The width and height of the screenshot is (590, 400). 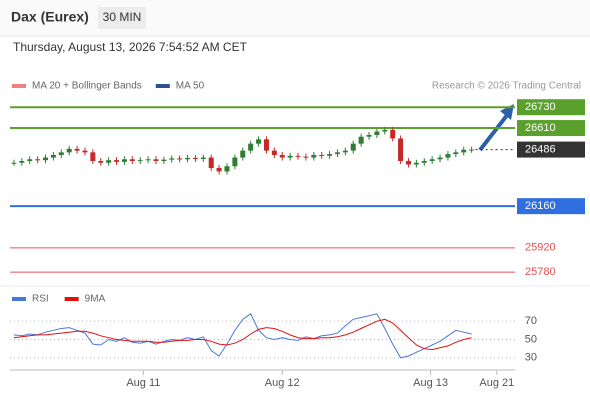 What do you see at coordinates (494, 132) in the screenshot?
I see `forecast-arrow` at bounding box center [494, 132].